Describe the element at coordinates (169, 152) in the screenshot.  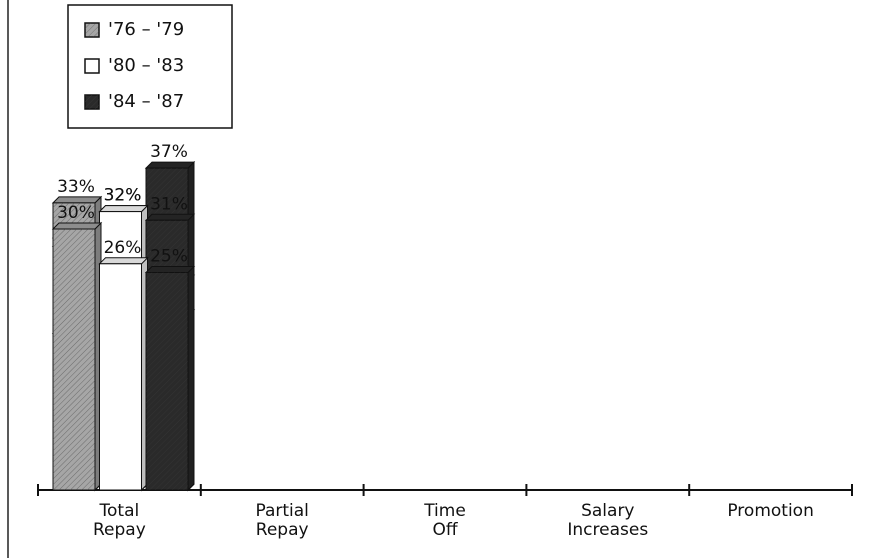
I see `data-label: 37%` at that location.